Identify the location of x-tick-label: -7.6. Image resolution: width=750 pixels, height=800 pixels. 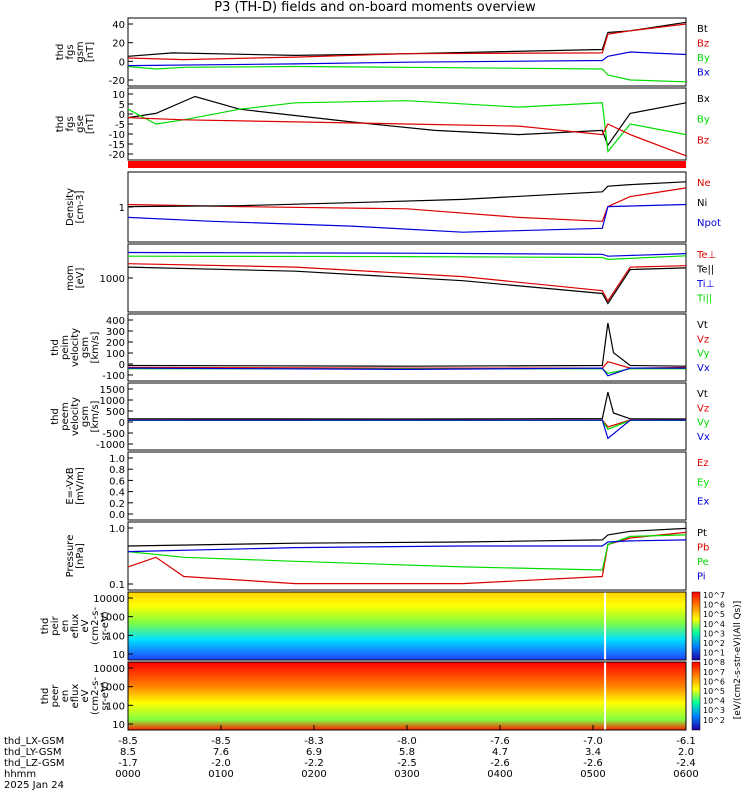
(500, 741).